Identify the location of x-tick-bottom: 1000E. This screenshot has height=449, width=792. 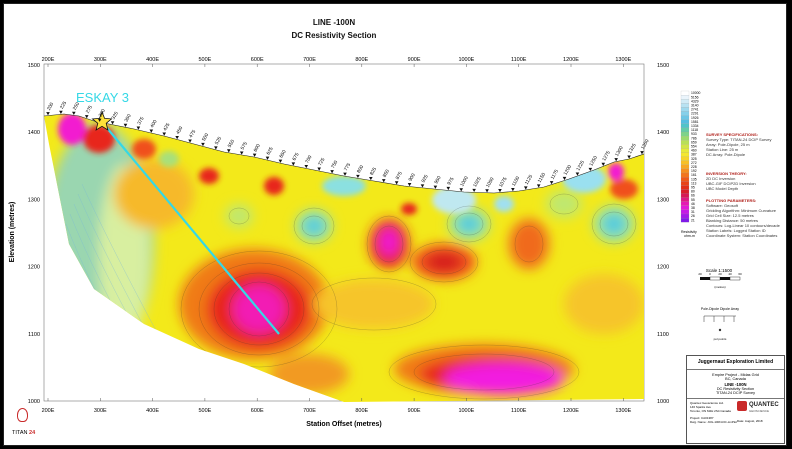
(466, 411).